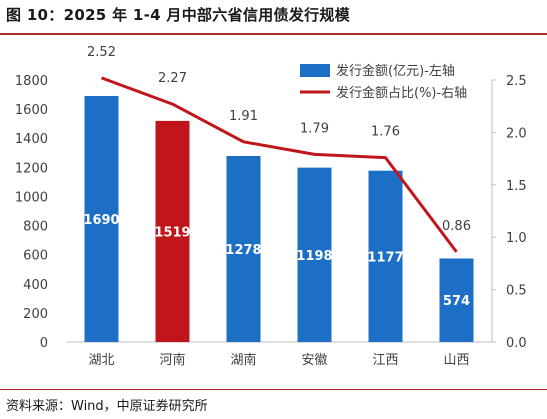  I want to click on bar-安徽, so click(314, 254).